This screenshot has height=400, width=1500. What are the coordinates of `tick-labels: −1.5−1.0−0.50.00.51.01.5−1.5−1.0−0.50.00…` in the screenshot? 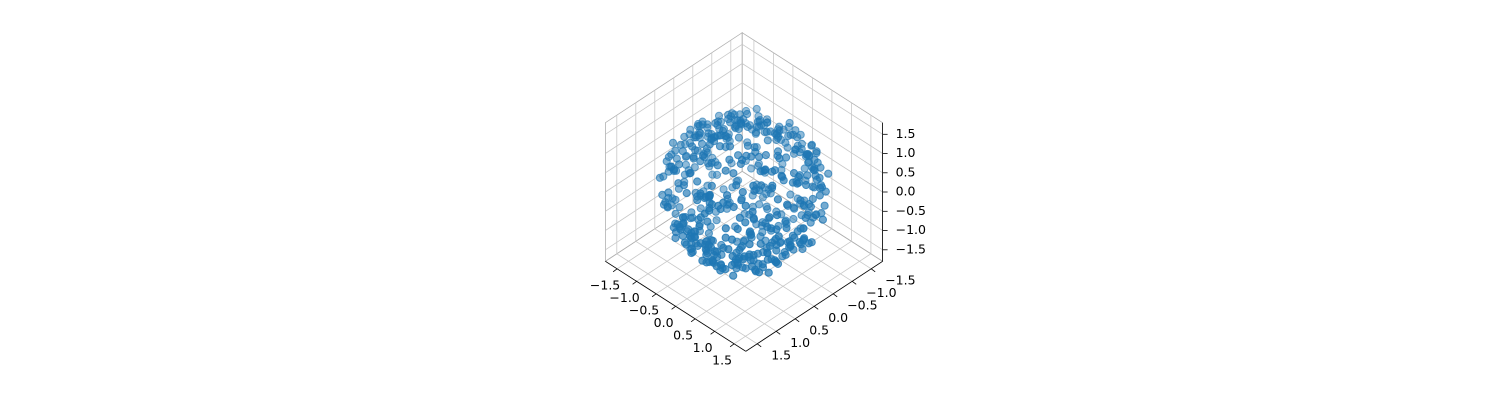 It's located at (758, 246).